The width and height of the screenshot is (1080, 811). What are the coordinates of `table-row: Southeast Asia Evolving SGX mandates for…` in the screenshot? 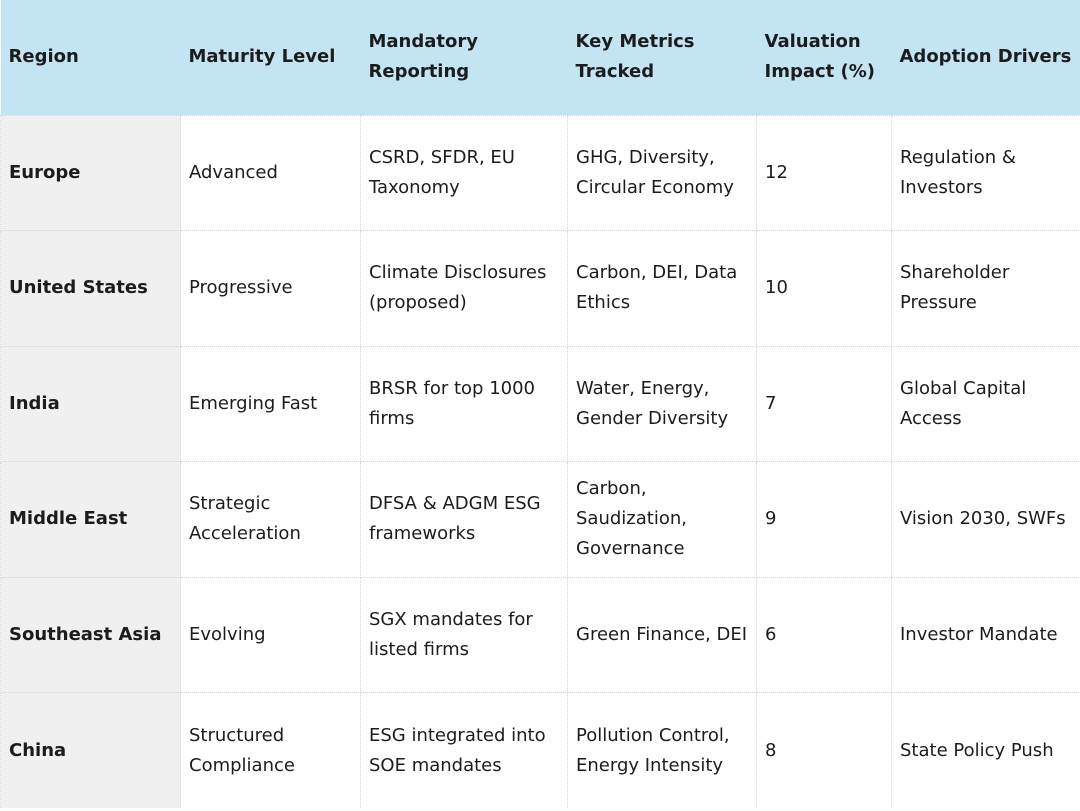 It's located at (540, 634).